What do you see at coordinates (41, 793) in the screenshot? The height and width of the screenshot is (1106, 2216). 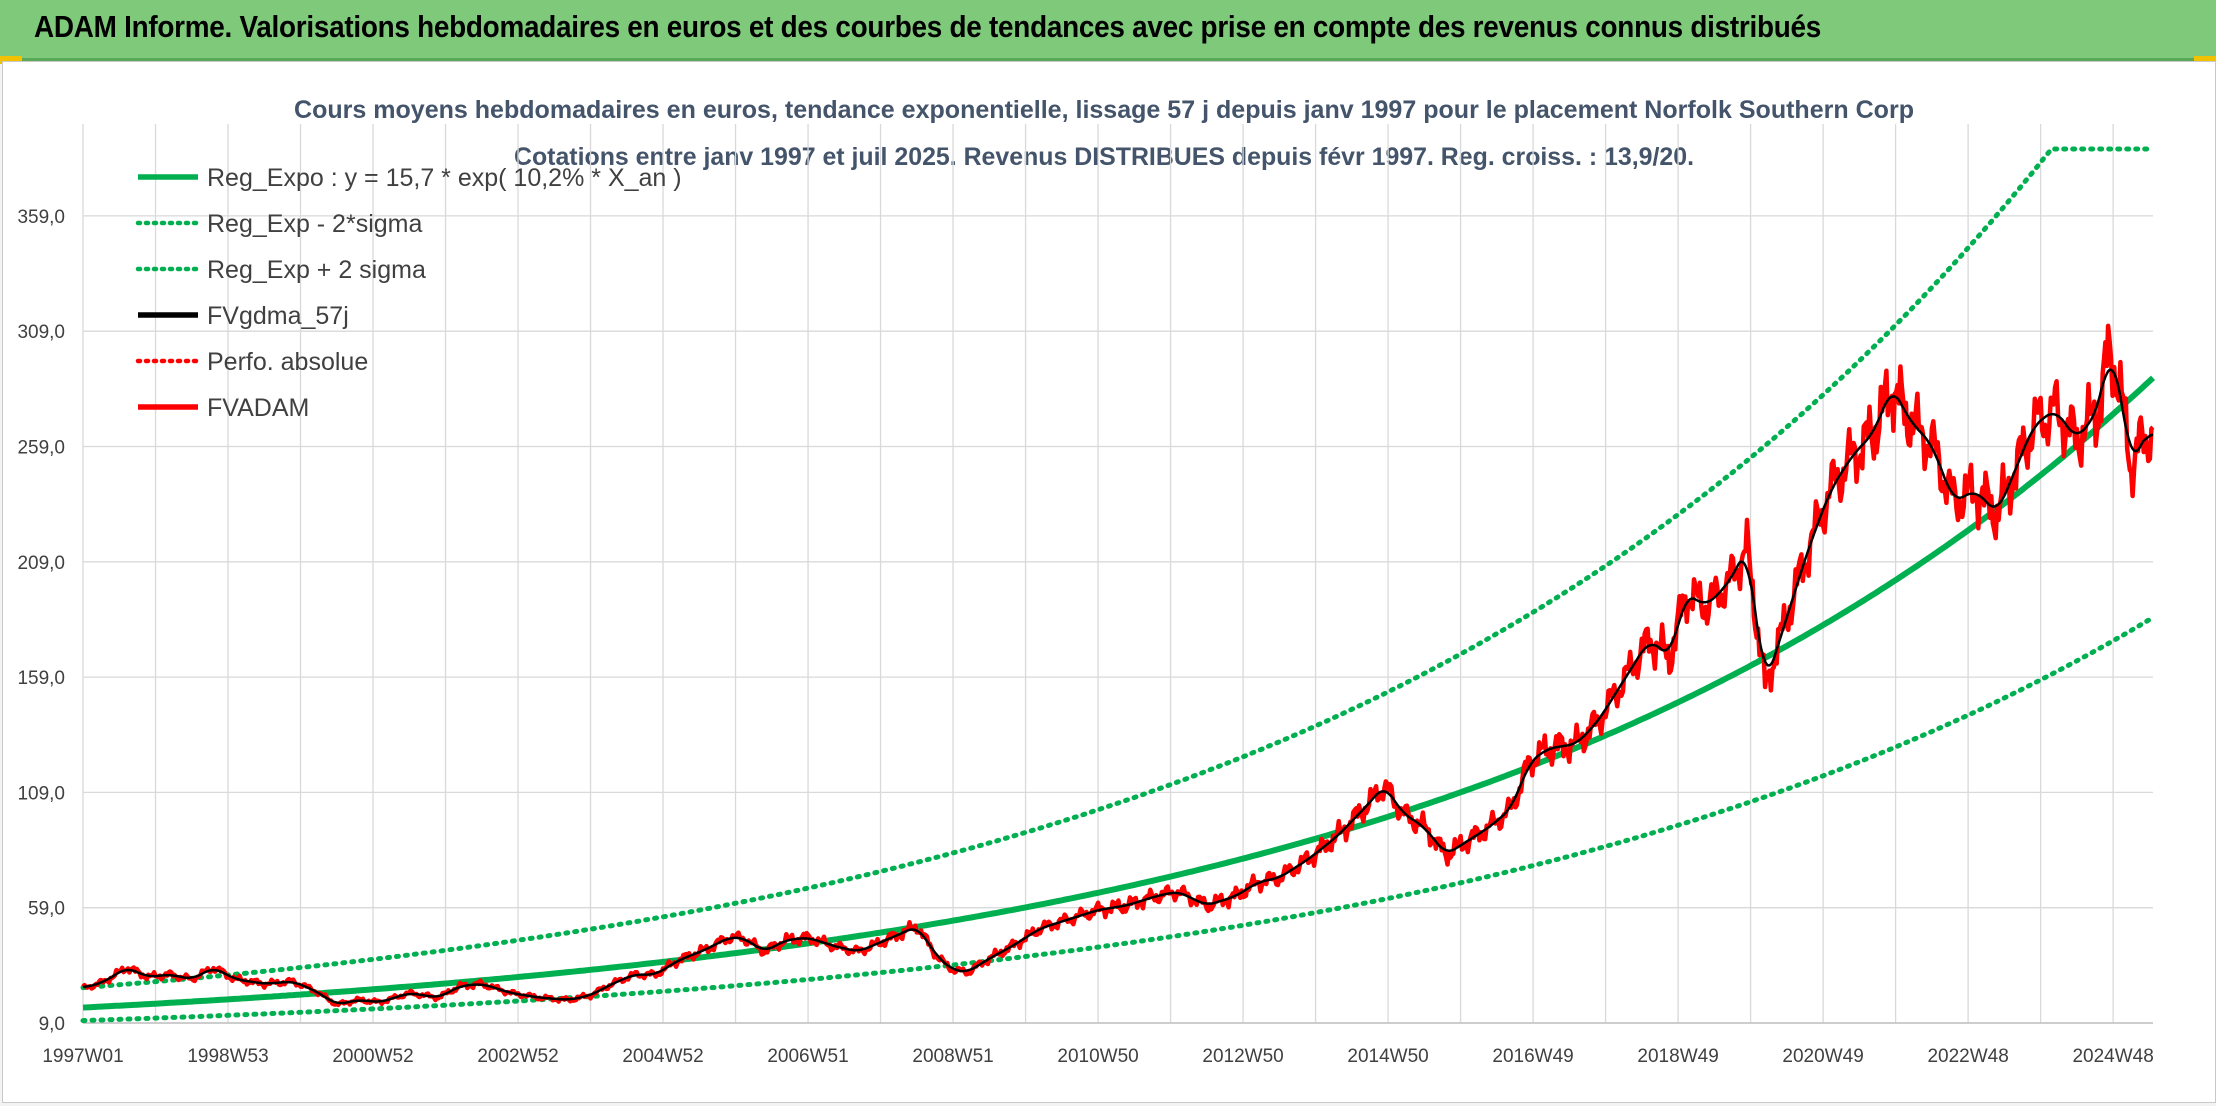 I see `y-tick-label: 109,0` at bounding box center [41, 793].